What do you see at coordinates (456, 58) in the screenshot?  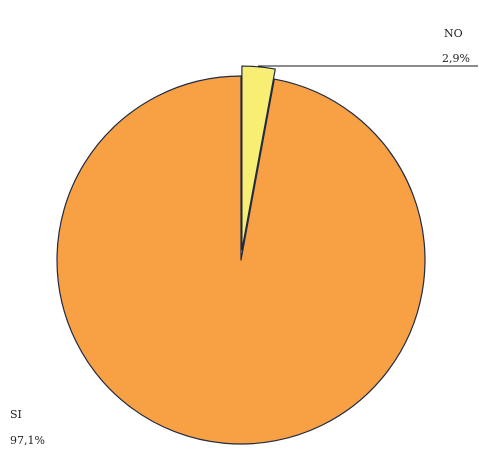 I see `slice-value-no: 2,9%` at bounding box center [456, 58].